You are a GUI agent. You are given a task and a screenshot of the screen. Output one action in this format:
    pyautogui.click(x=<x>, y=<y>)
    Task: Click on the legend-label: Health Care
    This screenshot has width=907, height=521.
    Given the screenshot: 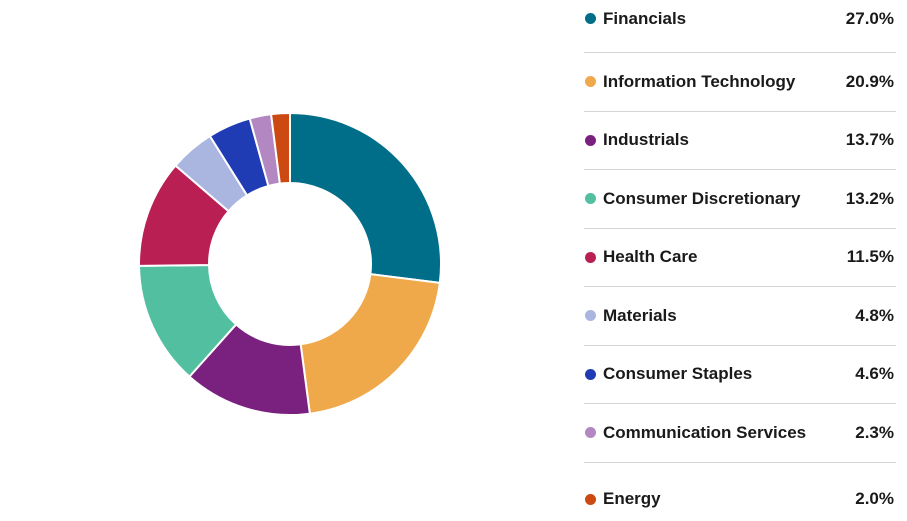 What is the action you would take?
    pyautogui.click(x=725, y=257)
    